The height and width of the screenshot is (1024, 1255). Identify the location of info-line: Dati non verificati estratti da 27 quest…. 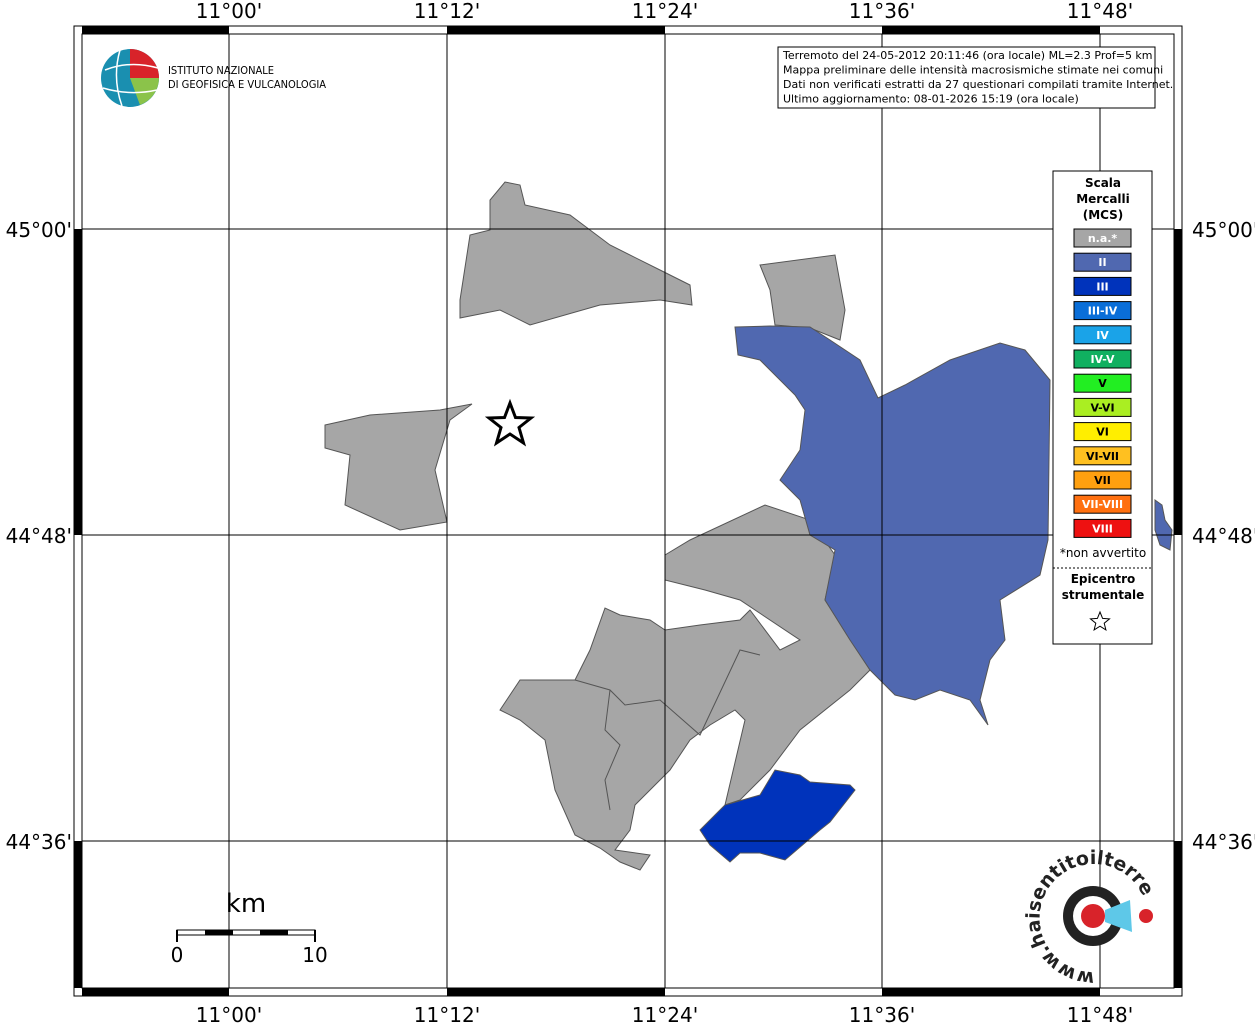
(978, 84).